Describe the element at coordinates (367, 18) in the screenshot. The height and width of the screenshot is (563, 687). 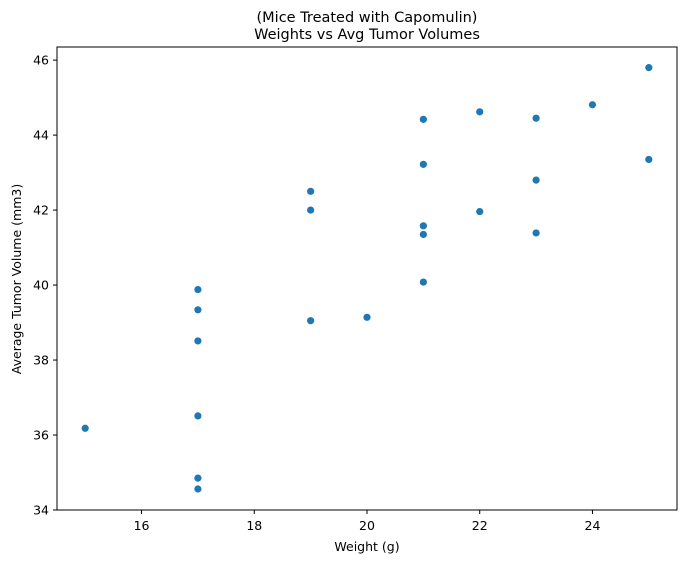
I see `chart-title: (Mice Treated with Capomulin)` at that location.